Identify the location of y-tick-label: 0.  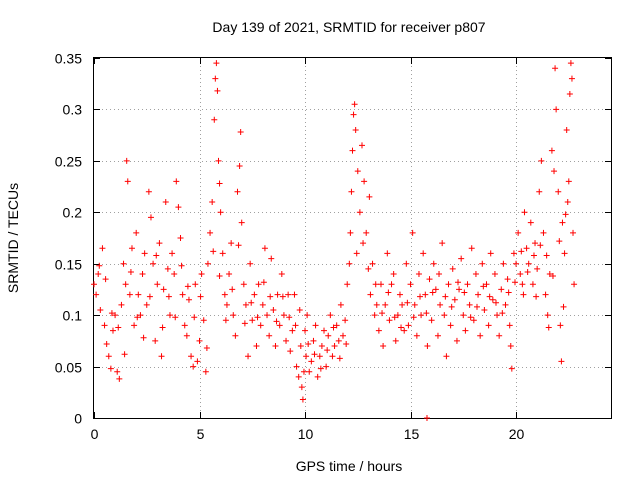
(78, 419).